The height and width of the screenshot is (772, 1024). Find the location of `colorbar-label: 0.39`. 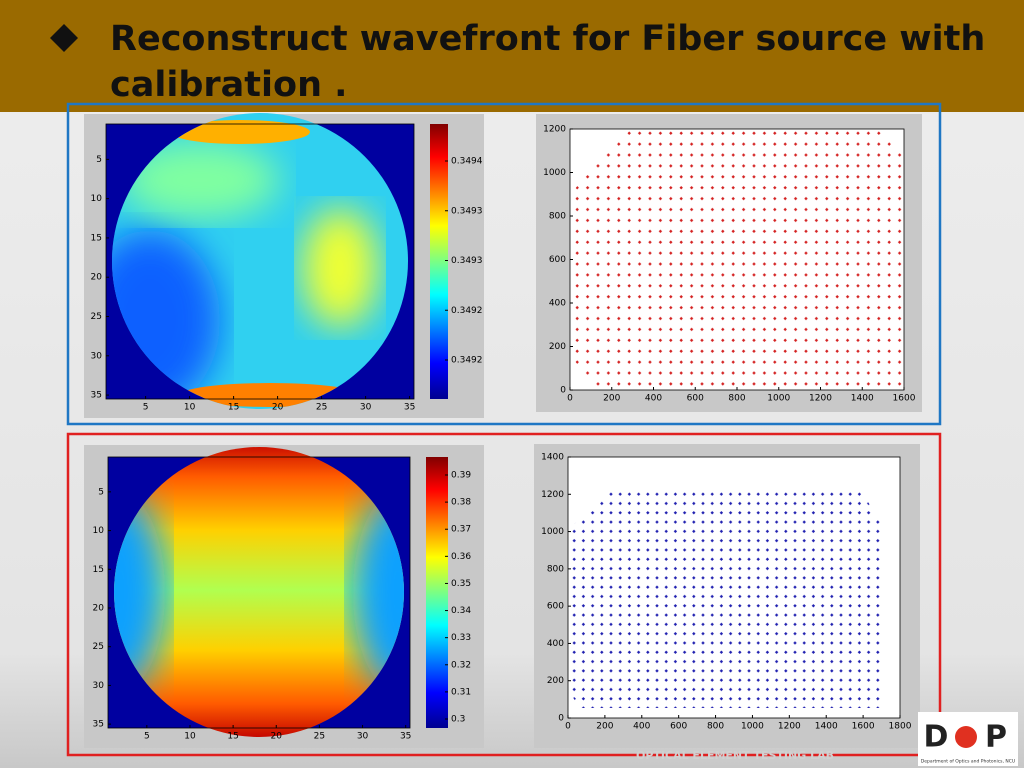

colorbar-label: 0.39 is located at coordinates (461, 476).